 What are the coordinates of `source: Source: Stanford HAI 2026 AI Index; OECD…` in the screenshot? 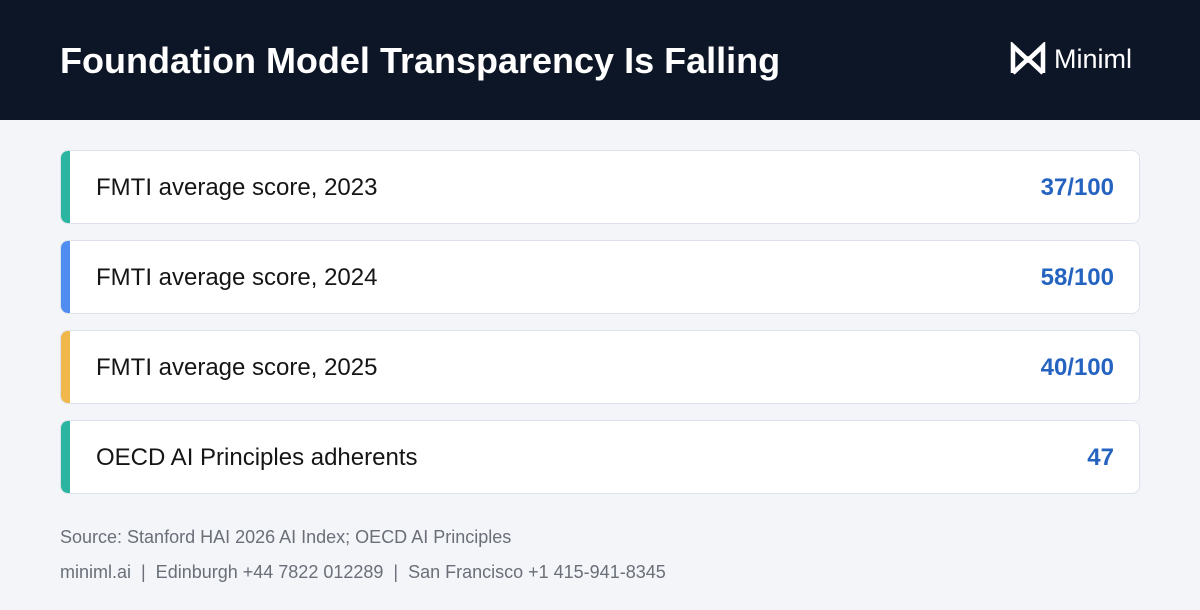 It's located at (286, 537).